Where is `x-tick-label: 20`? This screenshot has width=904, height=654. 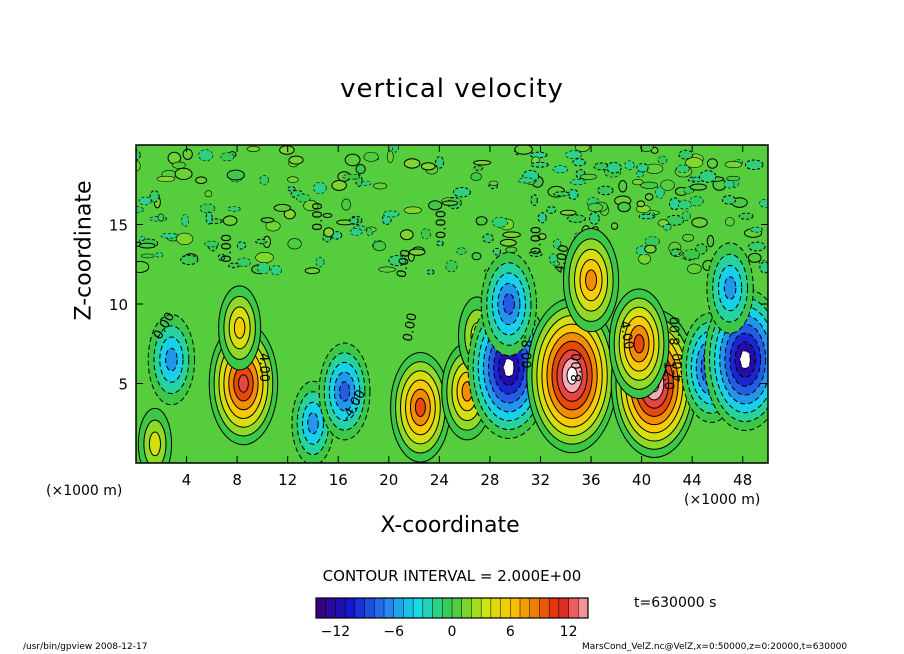 x-tick-label: 20 is located at coordinates (388, 480).